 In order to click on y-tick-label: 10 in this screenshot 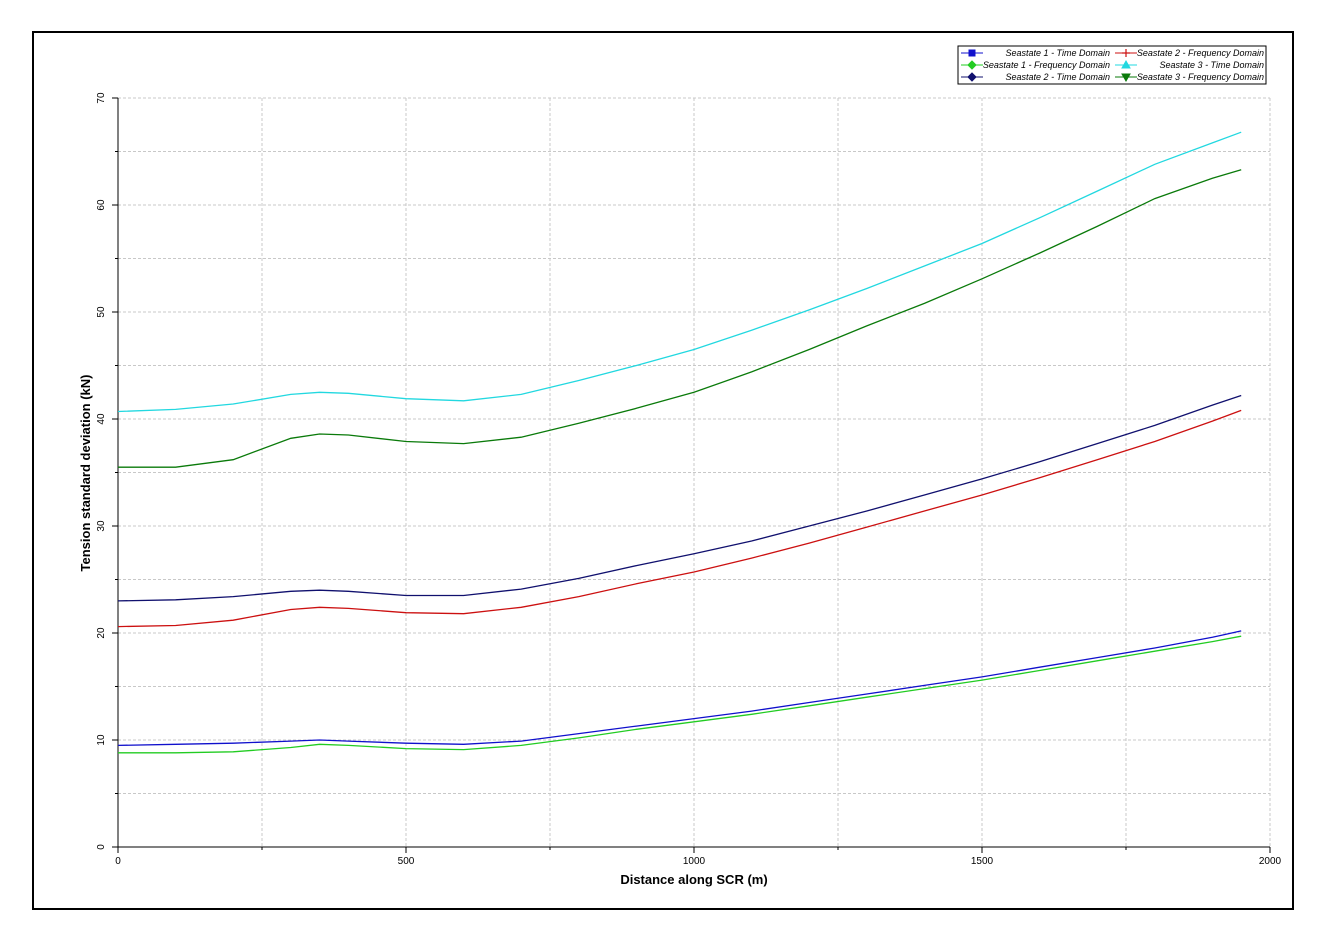, I will do `click(101, 740)`.